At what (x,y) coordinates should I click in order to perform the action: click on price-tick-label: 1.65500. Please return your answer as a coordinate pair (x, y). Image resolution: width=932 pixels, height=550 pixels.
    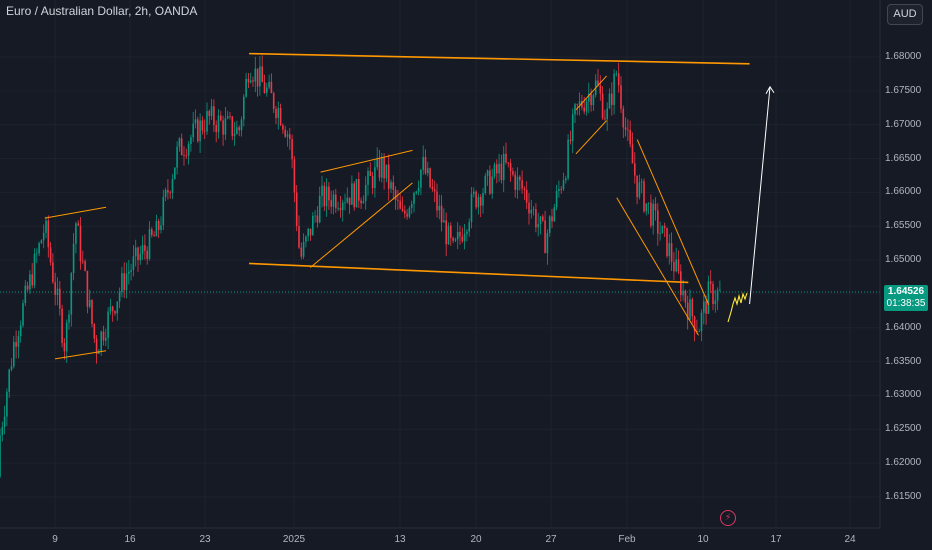
    Looking at the image, I should click on (903, 226).